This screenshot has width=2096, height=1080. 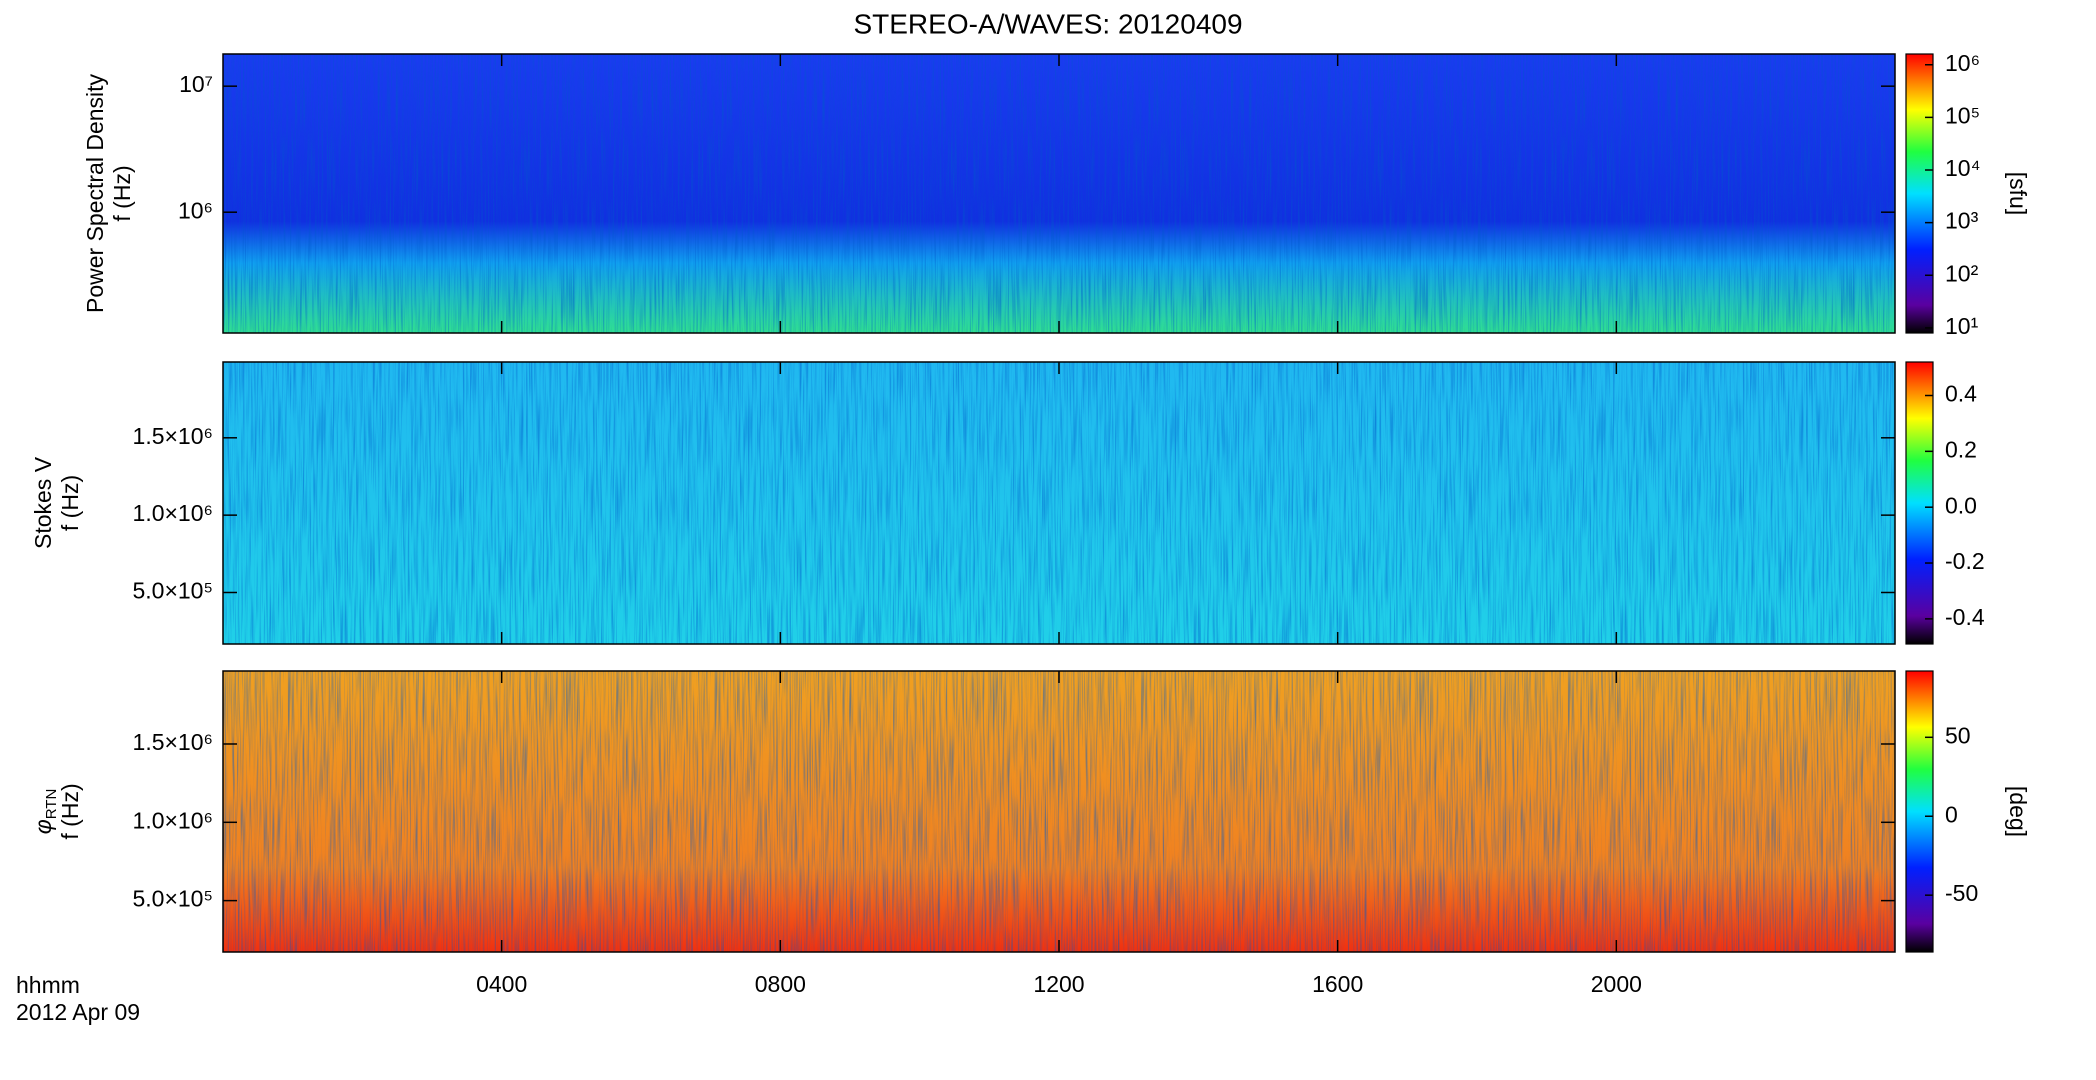 What do you see at coordinates (1616, 984) in the screenshot?
I see `x-tick-label: 2000` at bounding box center [1616, 984].